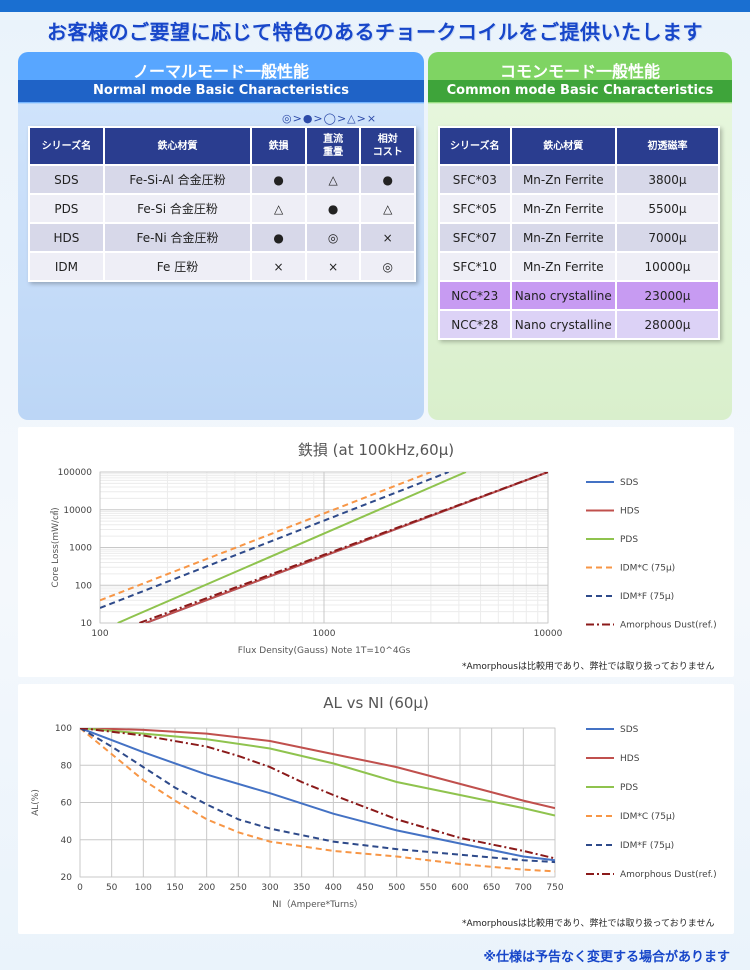  Describe the element at coordinates (278, 146) in the screenshot. I see `normal-table-header-2: 鉄損` at that location.